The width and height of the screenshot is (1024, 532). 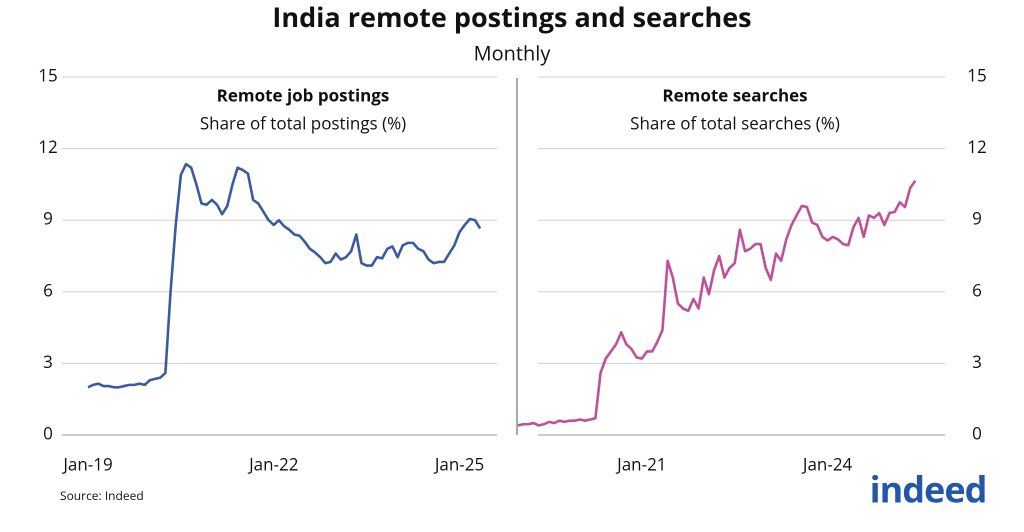 What do you see at coordinates (272, 464) in the screenshot?
I see `x-tick-label: Jan-22` at bounding box center [272, 464].